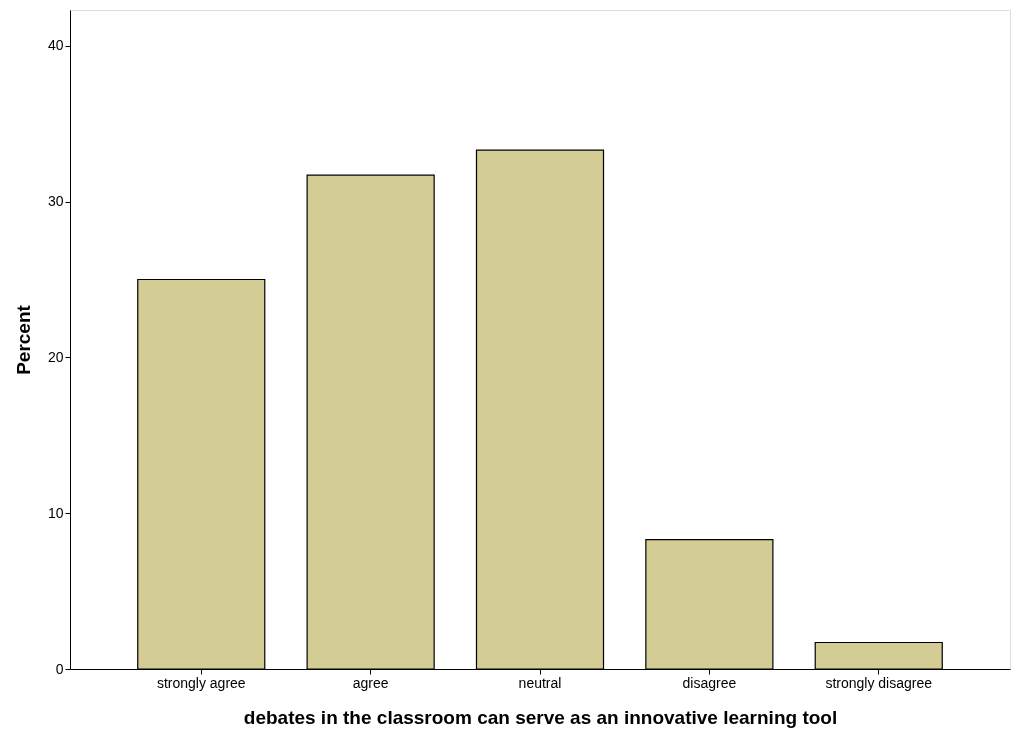  What do you see at coordinates (540, 717) in the screenshot?
I see `x-axis-title: debates in the classroom can serve as an innovative learning tool` at bounding box center [540, 717].